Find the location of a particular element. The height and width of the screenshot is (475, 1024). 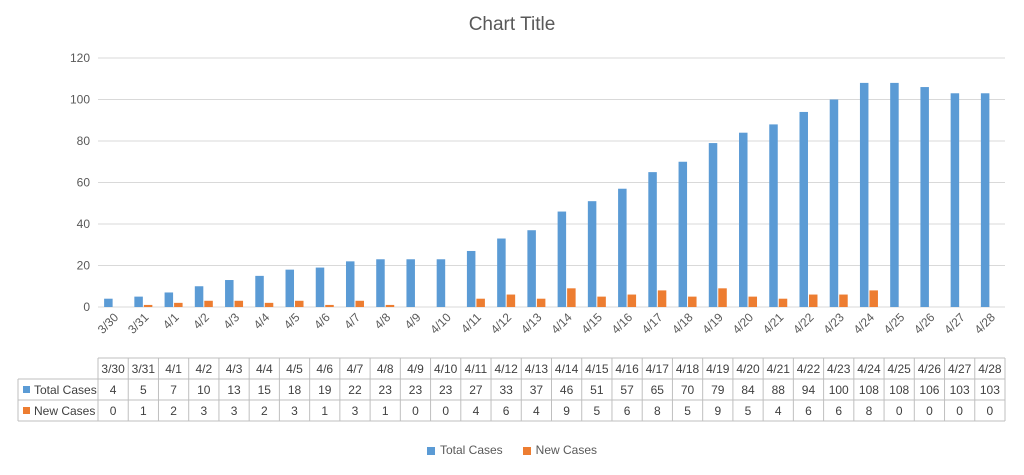

table-header-cell: 4/19 is located at coordinates (718, 369).